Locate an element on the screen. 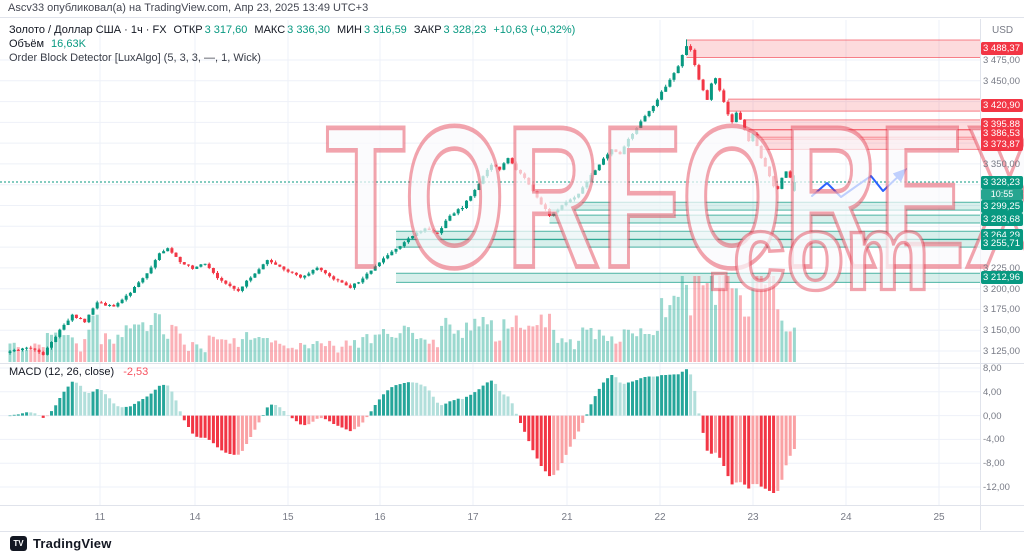 The image size is (1024, 554). macd-title: MACD (12, 26, close) is located at coordinates (62, 372).